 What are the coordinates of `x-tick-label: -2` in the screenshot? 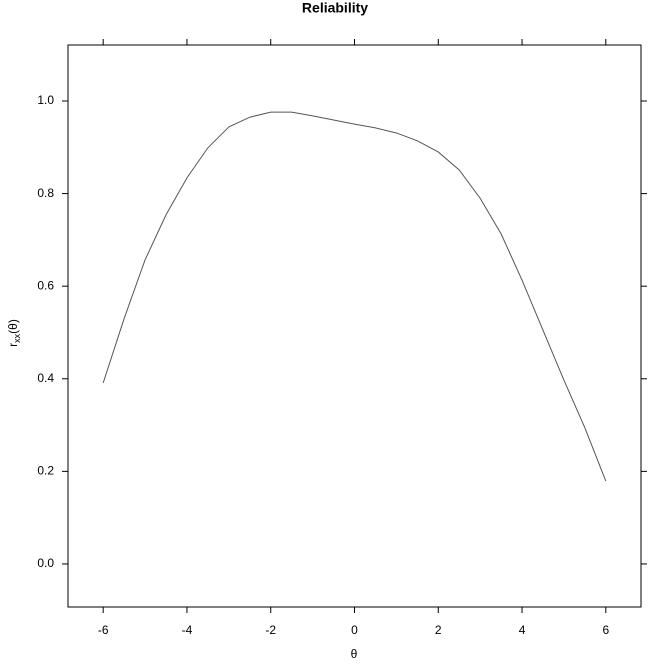 It's located at (270, 630).